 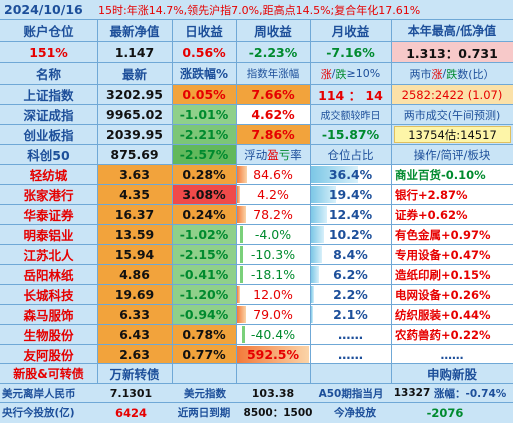 I want to click on limit-header-up: 涨, so click(x=326, y=74).